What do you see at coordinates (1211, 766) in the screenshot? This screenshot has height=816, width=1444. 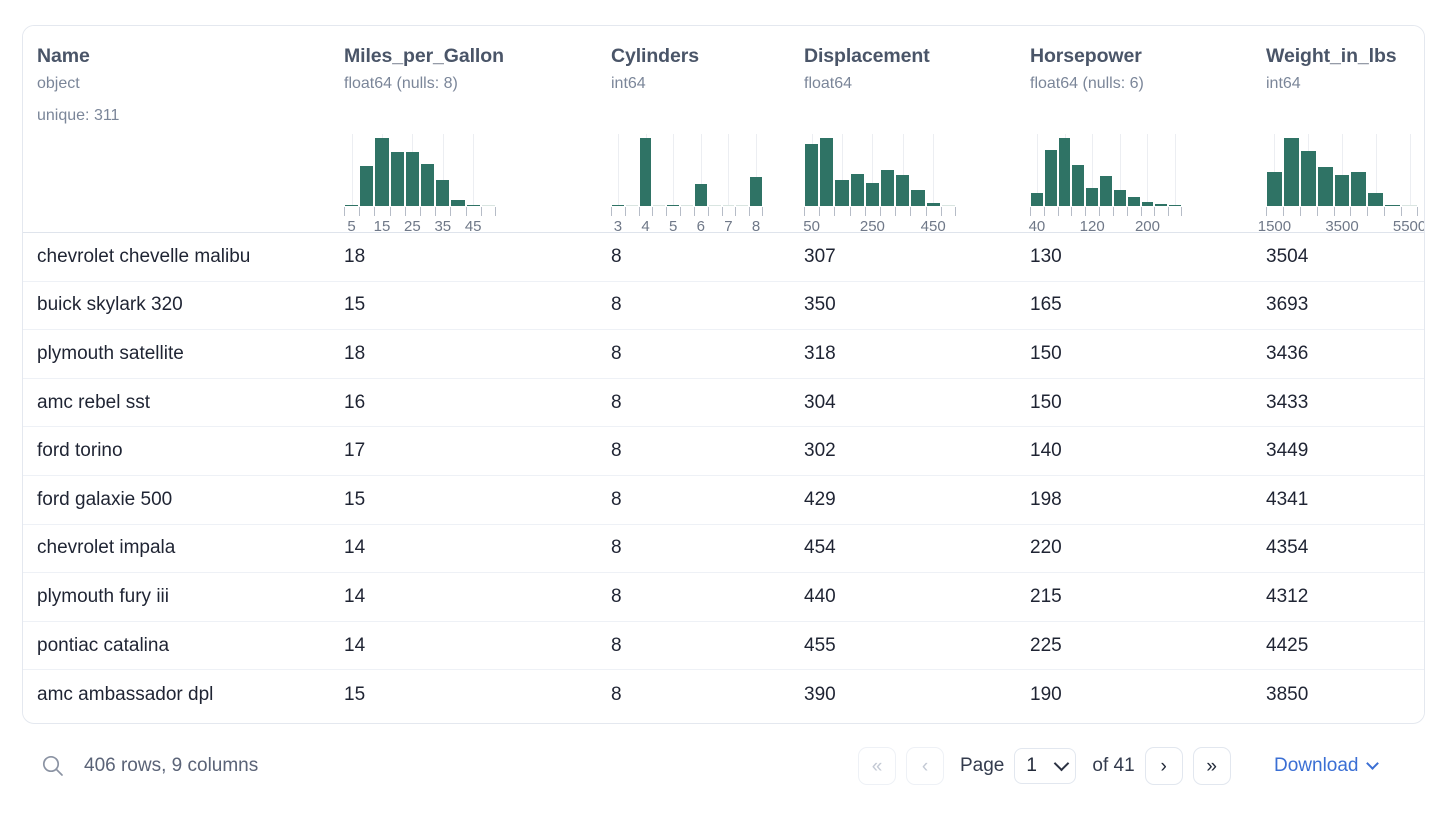 I see `last-page-button: »` at bounding box center [1211, 766].